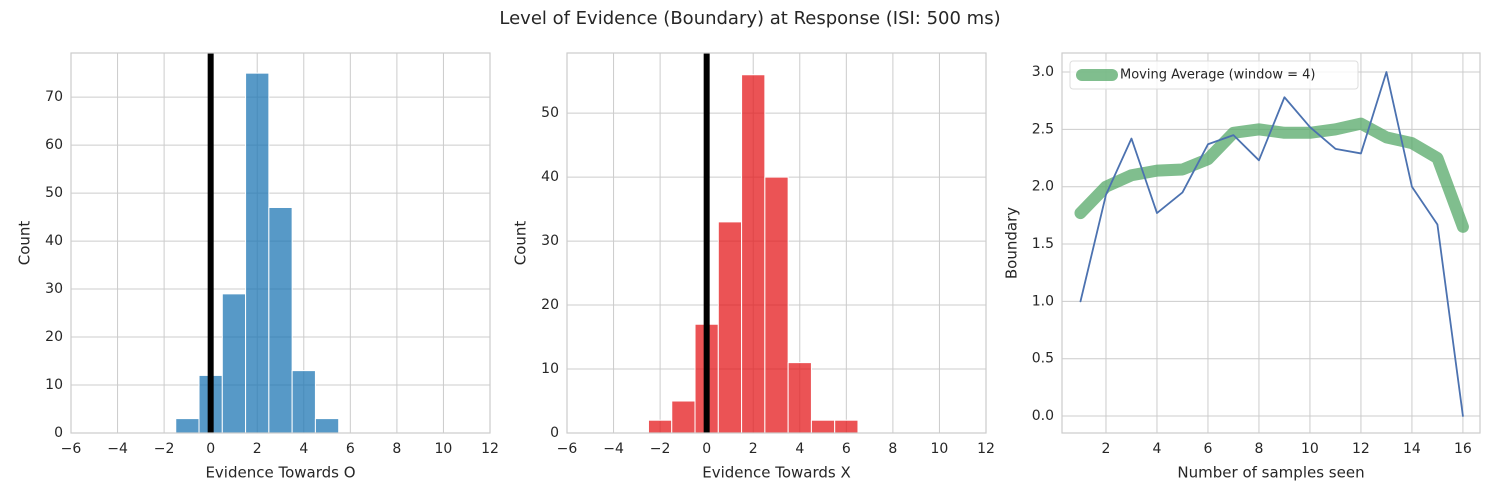 The height and width of the screenshot is (504, 1500). What do you see at coordinates (280, 473) in the screenshot?
I see `x-axis-label: Evidence Towards O` at bounding box center [280, 473].